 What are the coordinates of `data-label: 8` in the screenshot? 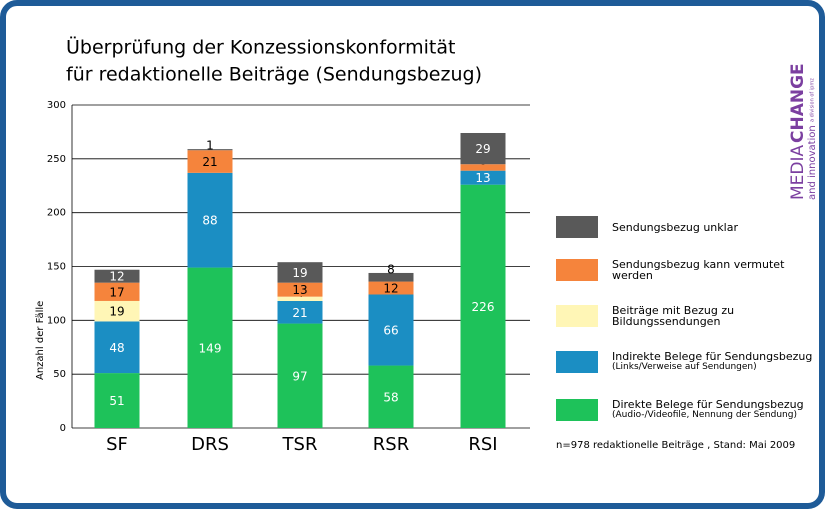 It's located at (391, 269).